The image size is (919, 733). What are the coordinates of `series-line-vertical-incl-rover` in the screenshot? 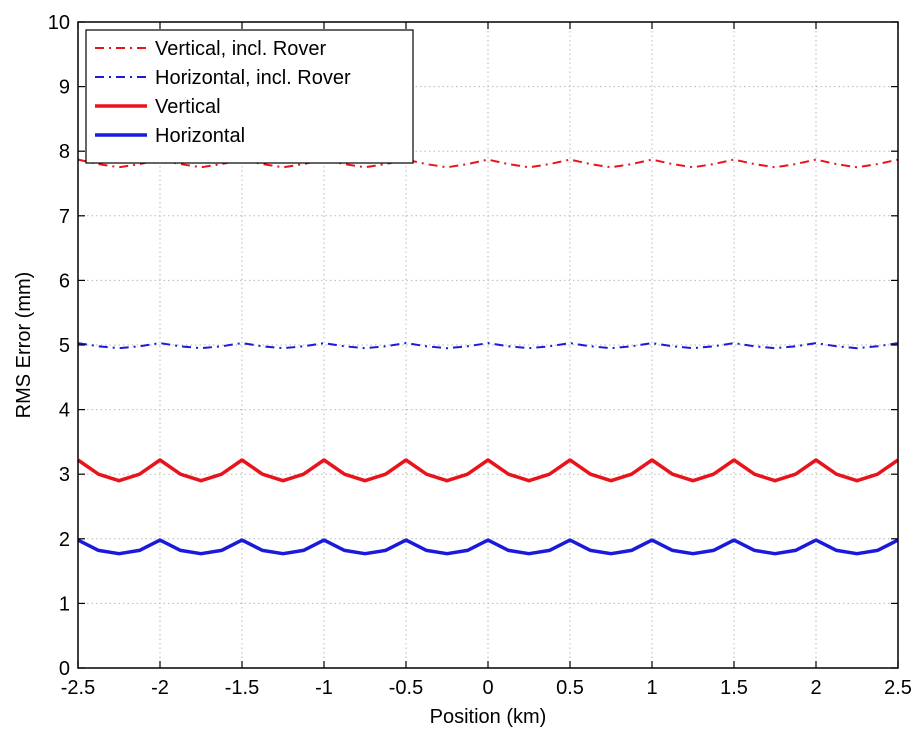 It's located at (488, 163).